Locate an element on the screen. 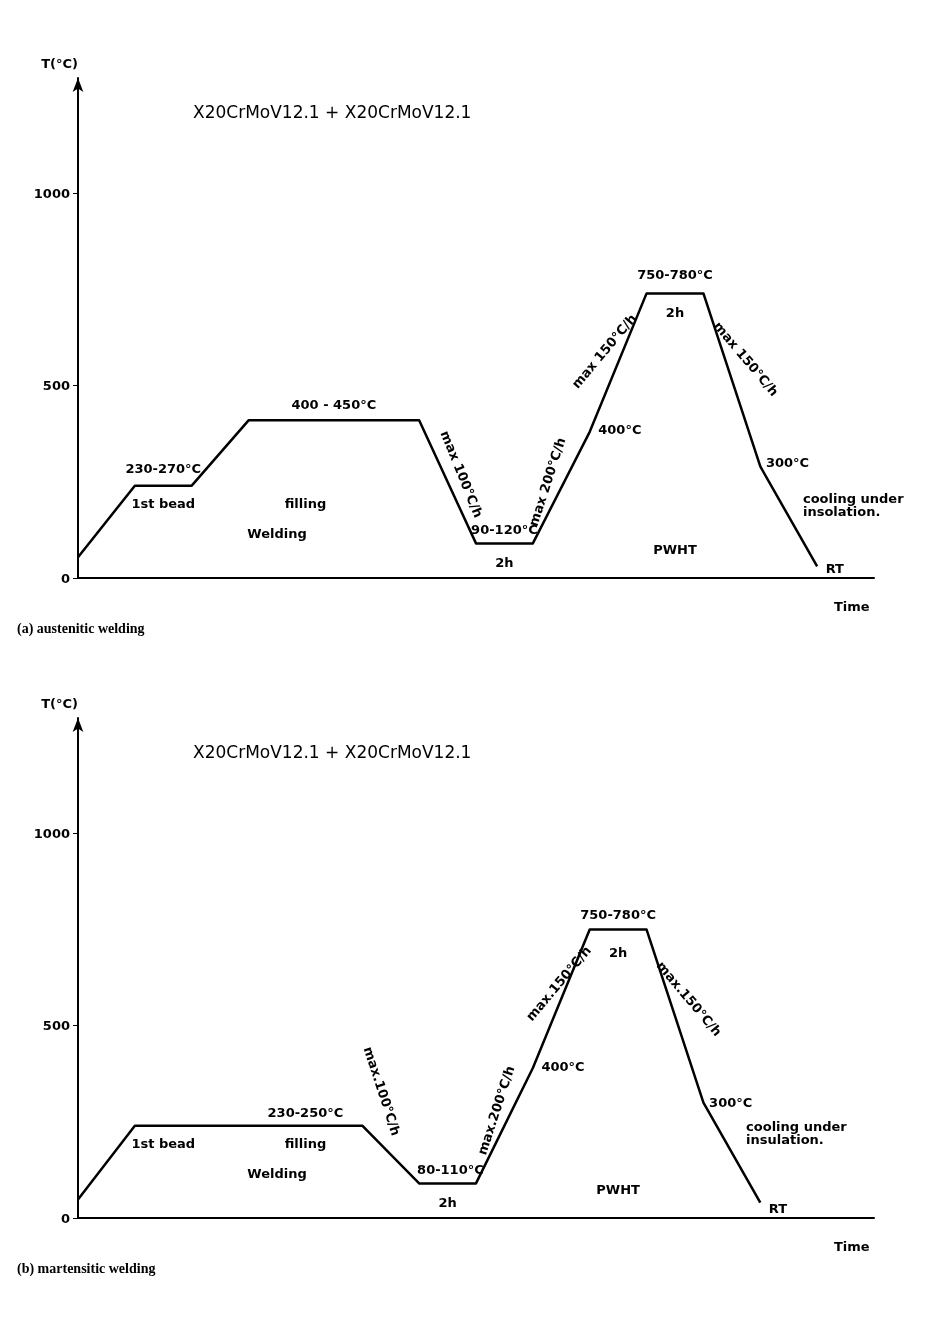 This screenshot has height=1334, width=942. annotation: 230-250°C is located at coordinates (305, 1112).